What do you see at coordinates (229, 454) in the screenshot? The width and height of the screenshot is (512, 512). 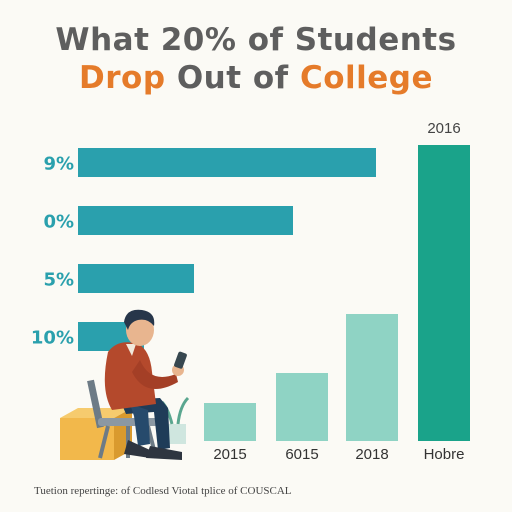 I see `vbar-label-0: 2015` at bounding box center [229, 454].